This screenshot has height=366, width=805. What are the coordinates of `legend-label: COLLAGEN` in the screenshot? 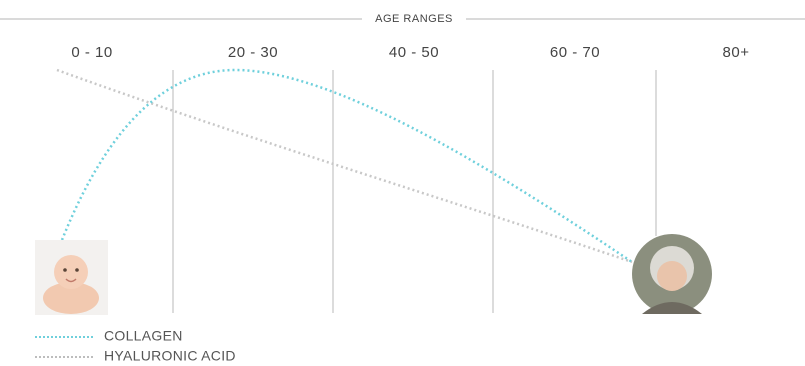 It's located at (143, 336).